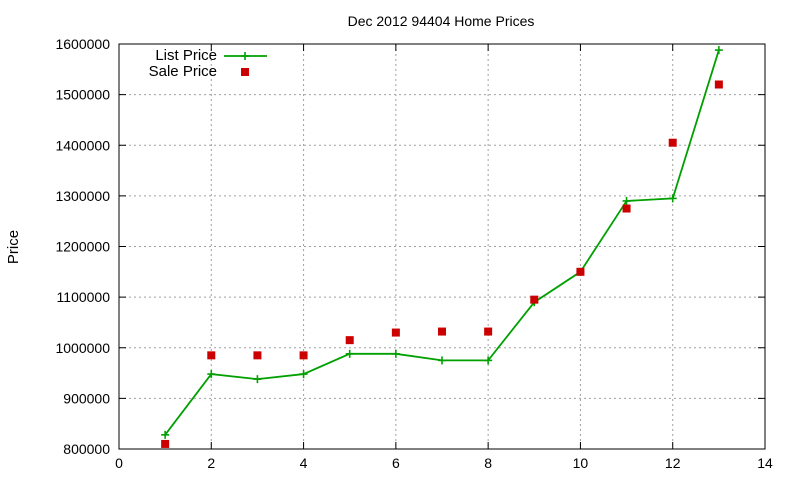 The width and height of the screenshot is (800, 480). What do you see at coordinates (84, 297) in the screenshot?
I see `y-tick-label: 1100000` at bounding box center [84, 297].